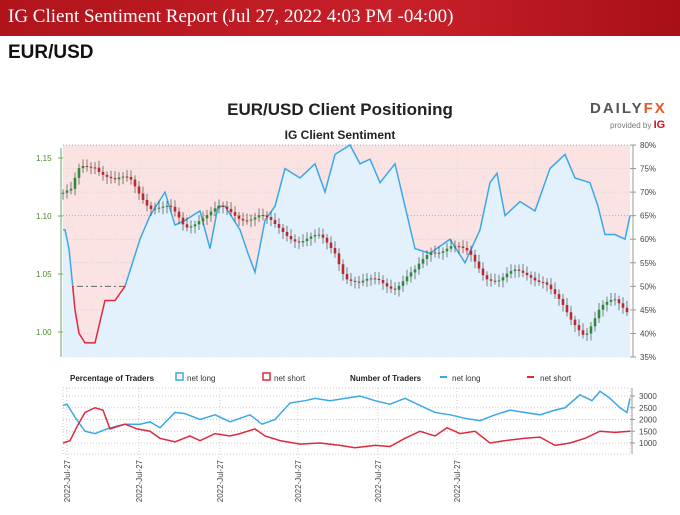  I want to click on legend-net-short: net short, so click(290, 378).